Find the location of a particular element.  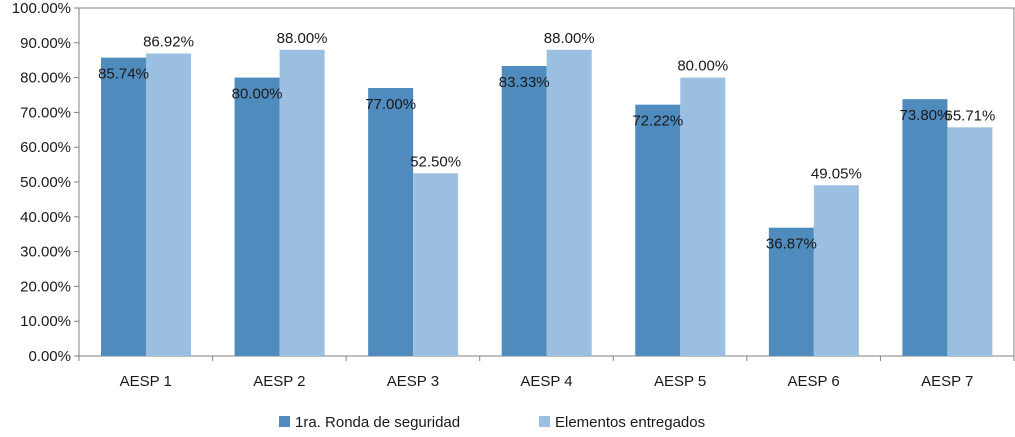

y-tick-label: 30.00% is located at coordinates (45, 252).